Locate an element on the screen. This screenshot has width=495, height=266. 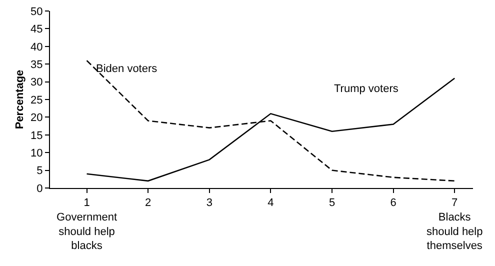
y-tick-label: 35 is located at coordinates (36, 64).